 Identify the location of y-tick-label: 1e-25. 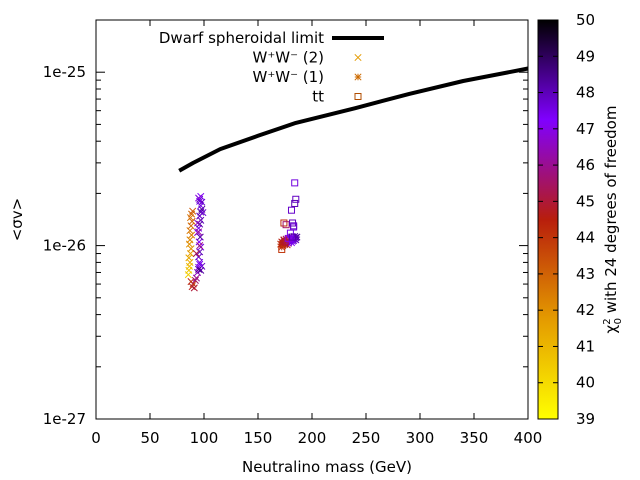
(64, 72).